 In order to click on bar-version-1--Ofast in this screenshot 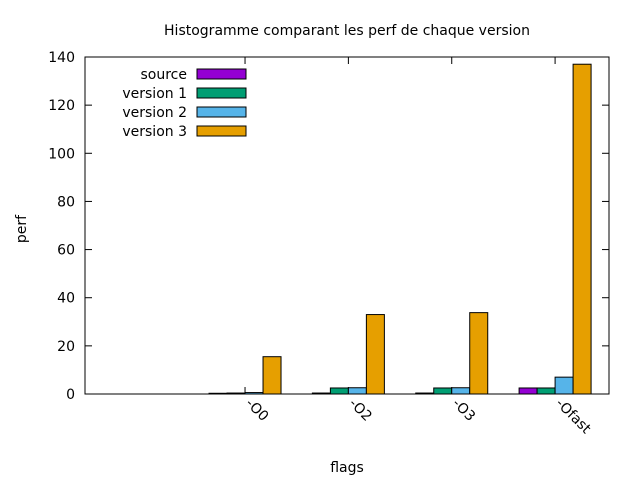, I will do `click(546, 391)`.